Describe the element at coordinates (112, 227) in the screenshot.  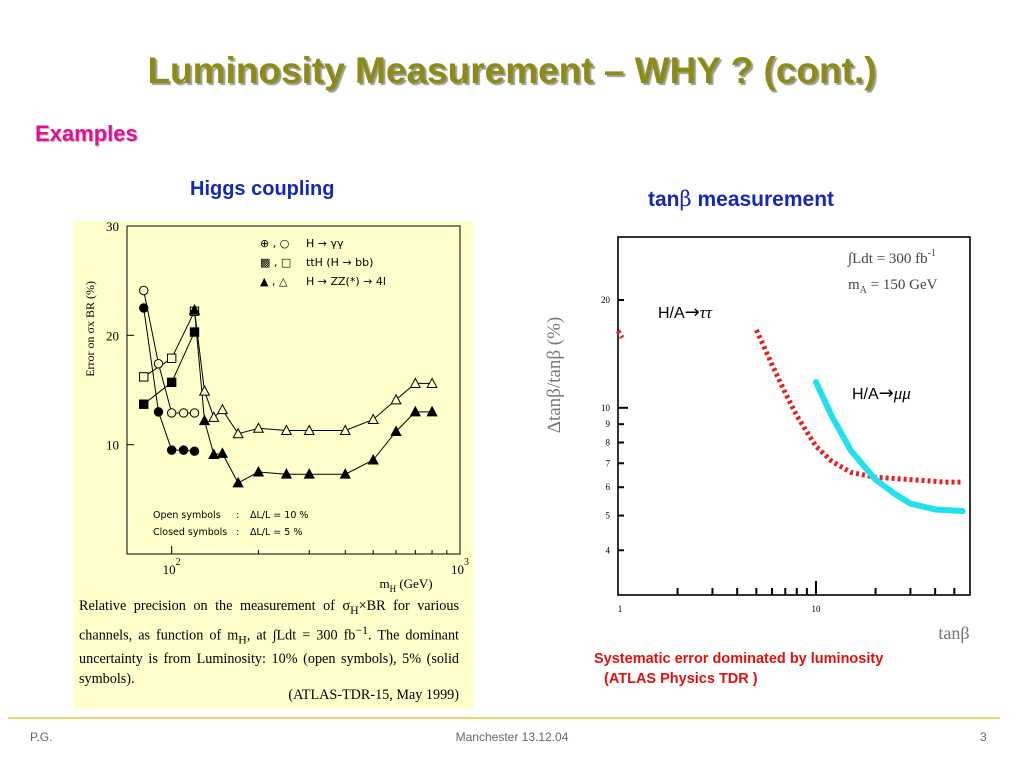
I see `y-tick-label: 30` at that location.